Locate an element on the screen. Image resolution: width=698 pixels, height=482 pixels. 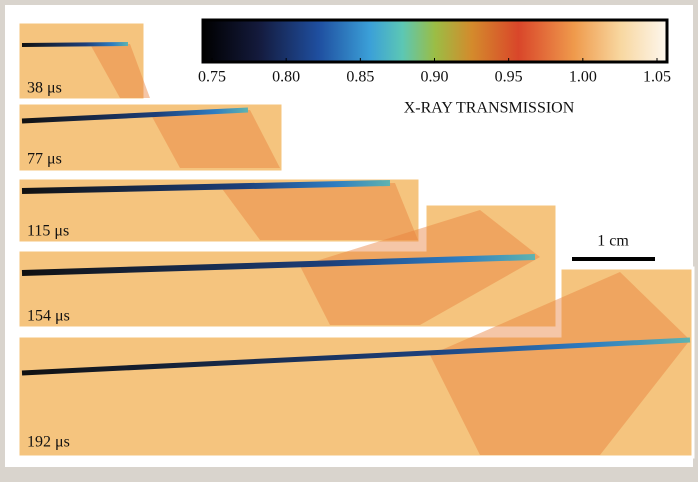
colorbar-tick-label: 0.80 is located at coordinates (286, 77).